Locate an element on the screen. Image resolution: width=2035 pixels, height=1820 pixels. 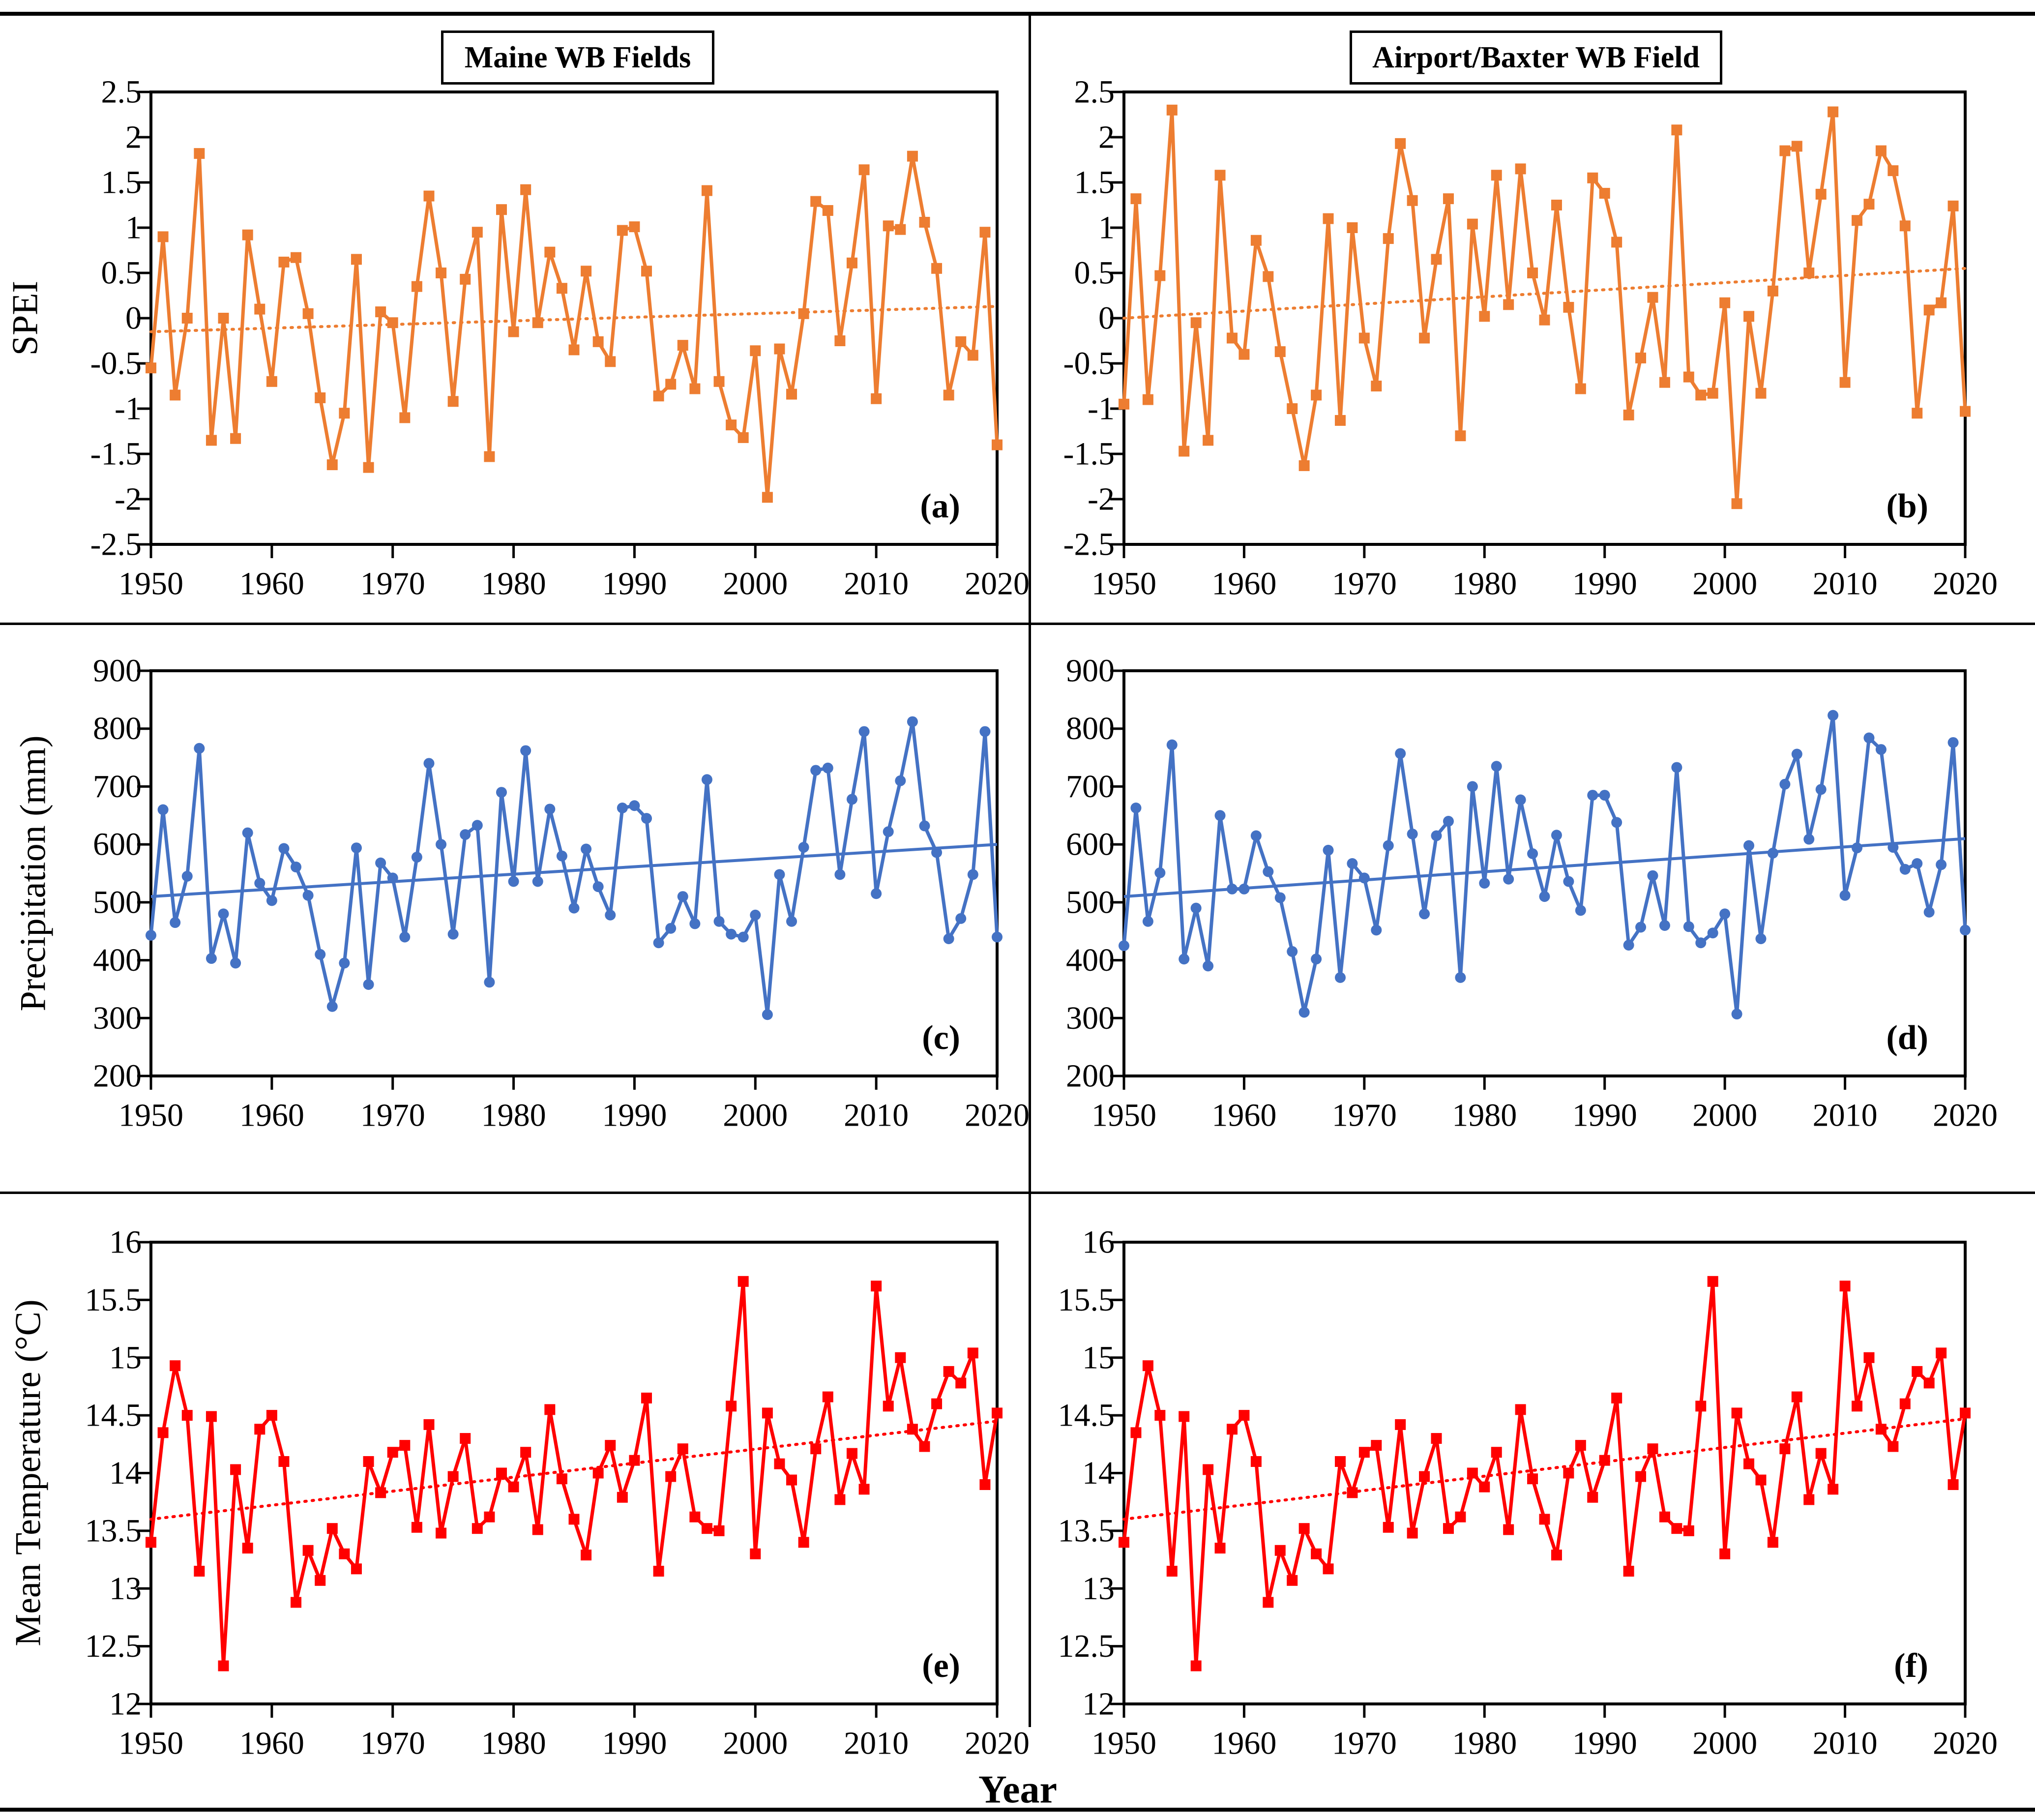
y-tick-label: 400 is located at coordinates (117, 960).